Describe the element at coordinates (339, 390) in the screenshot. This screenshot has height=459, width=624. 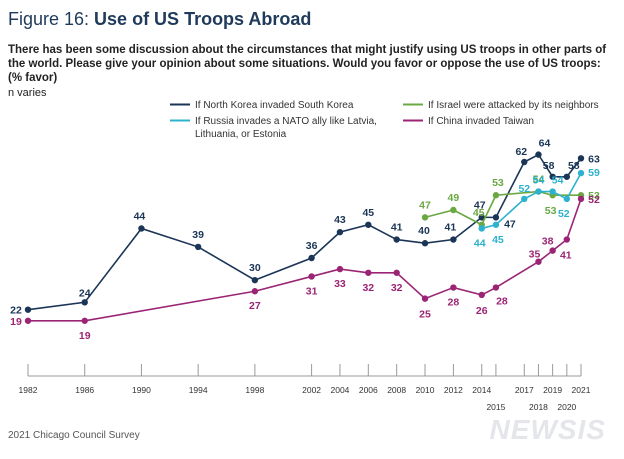
I see `x-tick-label: 2004` at that location.